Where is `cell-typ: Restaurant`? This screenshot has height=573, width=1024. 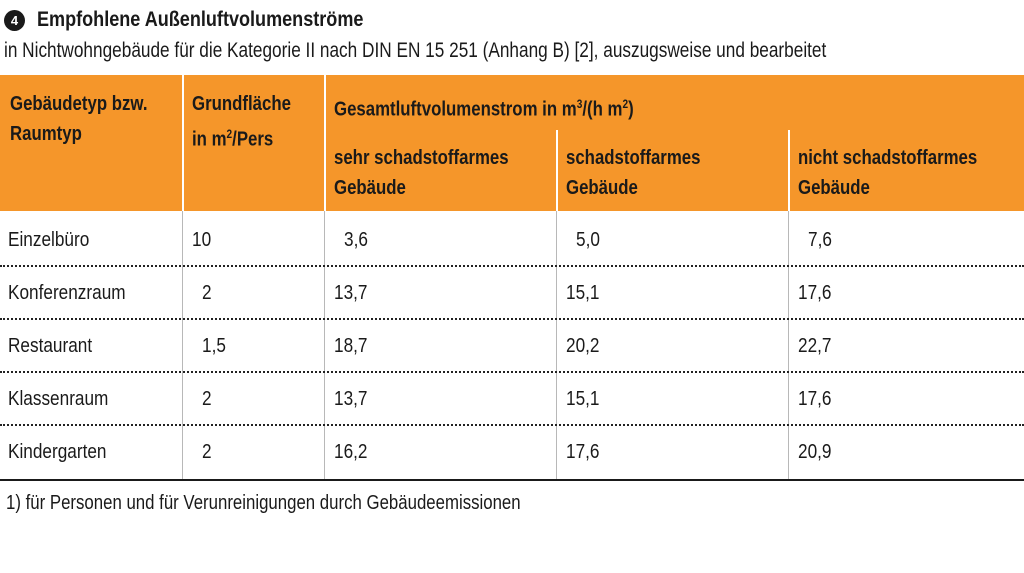
cell-typ: Restaurant is located at coordinates (50, 346).